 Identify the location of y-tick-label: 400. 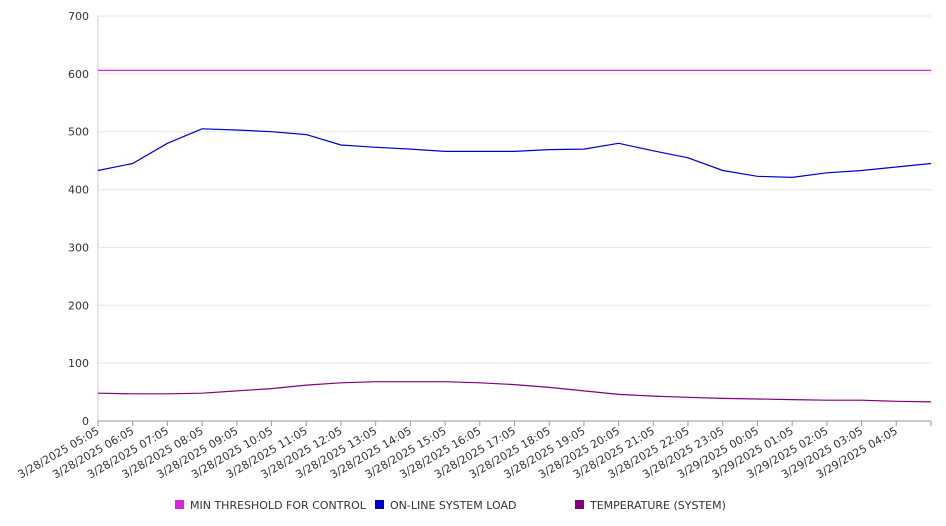
(78, 190).